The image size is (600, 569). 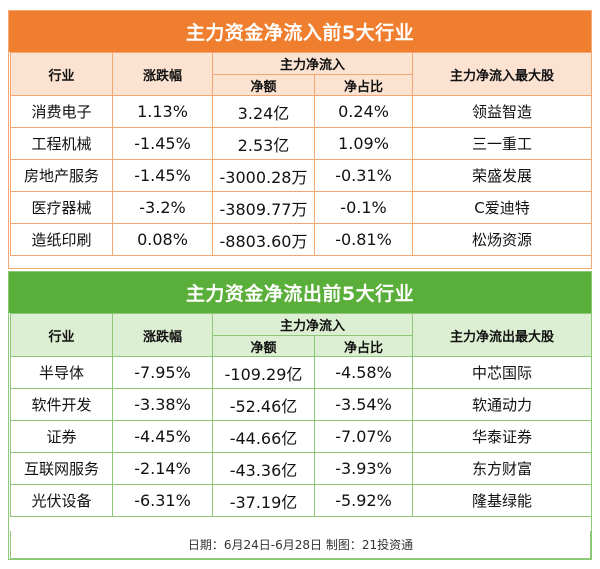 What do you see at coordinates (300, 545) in the screenshot?
I see `footer-caption: 日期：6月24日-6月28日 制图：21投资通` at bounding box center [300, 545].